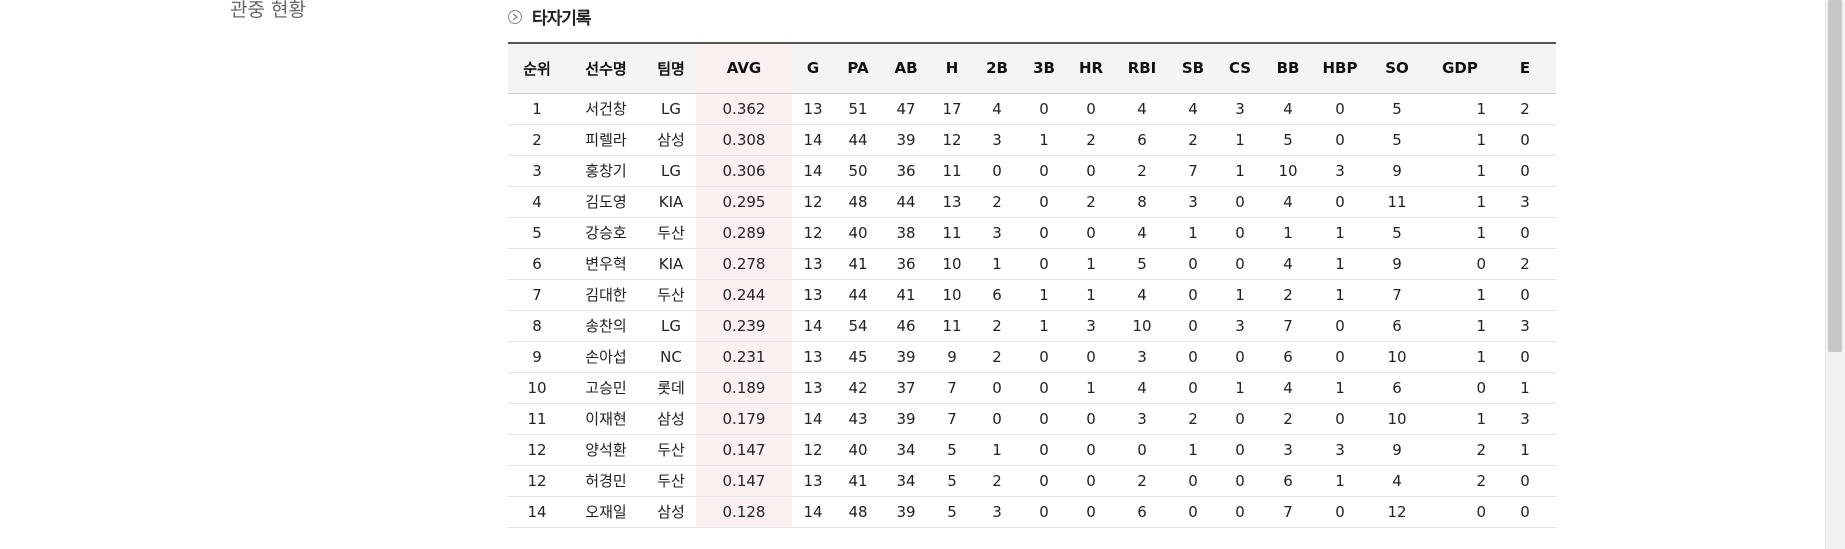 This screenshot has height=549, width=1845. What do you see at coordinates (1193, 68) in the screenshot?
I see `column-header: SB` at bounding box center [1193, 68].